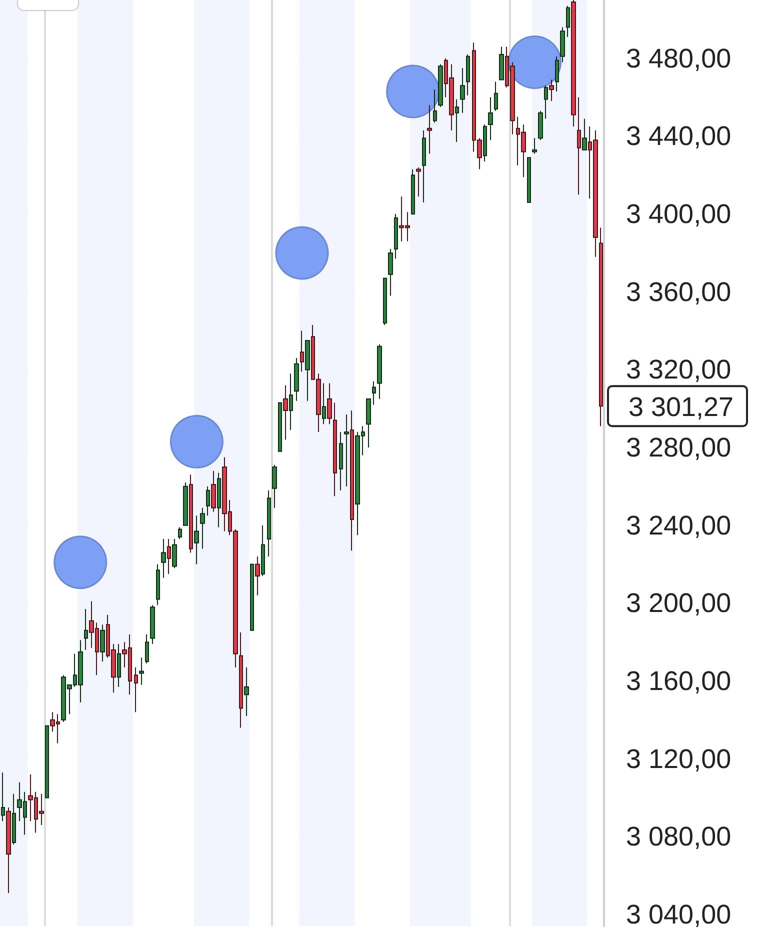 The width and height of the screenshot is (758, 928). Describe the element at coordinates (679, 369) in the screenshot. I see `y-tick-label: 3 320,00` at that location.